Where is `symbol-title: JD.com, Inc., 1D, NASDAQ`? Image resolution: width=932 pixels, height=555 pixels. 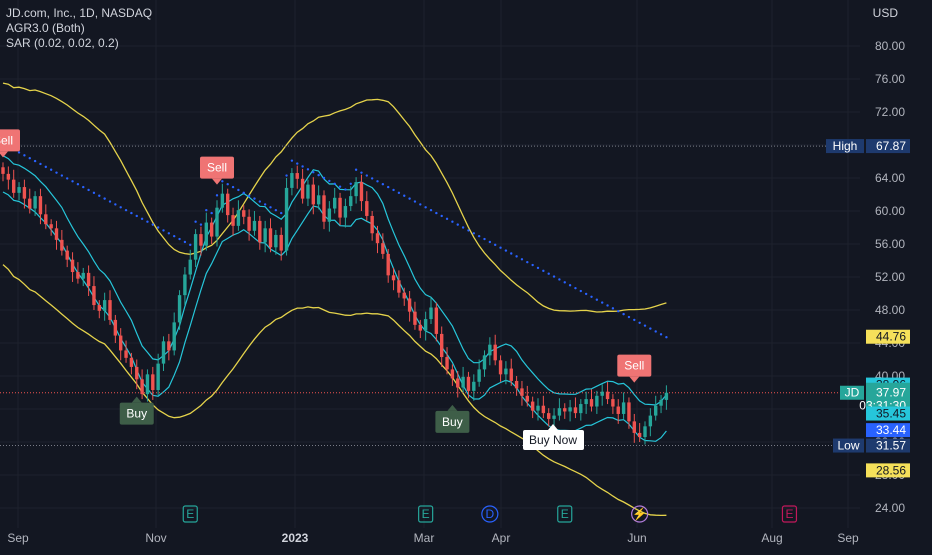
symbol-title: JD.com, Inc., 1D, NASDAQ is located at coordinates (79, 13).